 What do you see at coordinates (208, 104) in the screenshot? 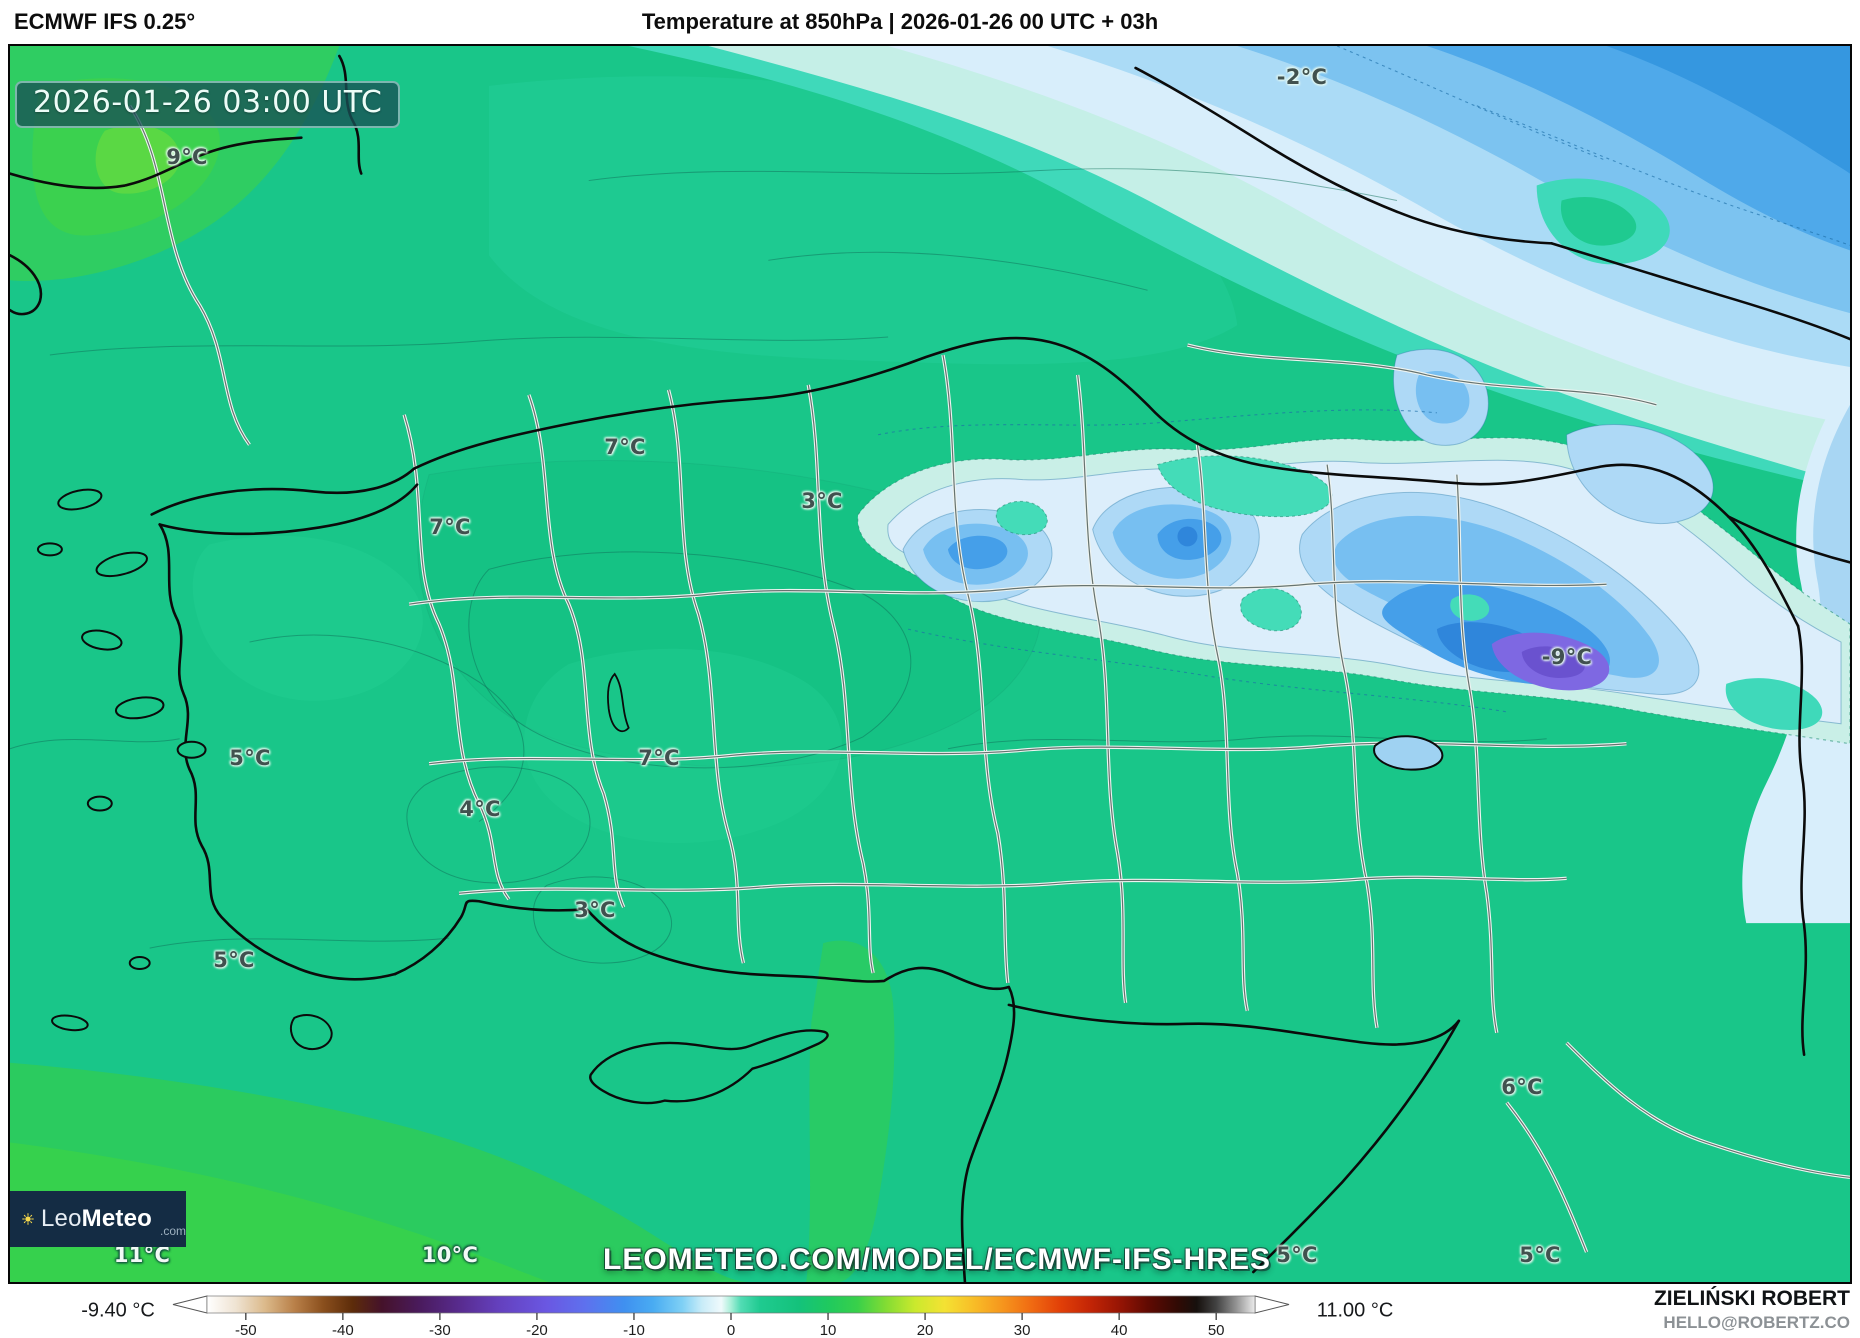
I see `timestamp-badge: 2026-01-26 03:00 UTC` at bounding box center [208, 104].